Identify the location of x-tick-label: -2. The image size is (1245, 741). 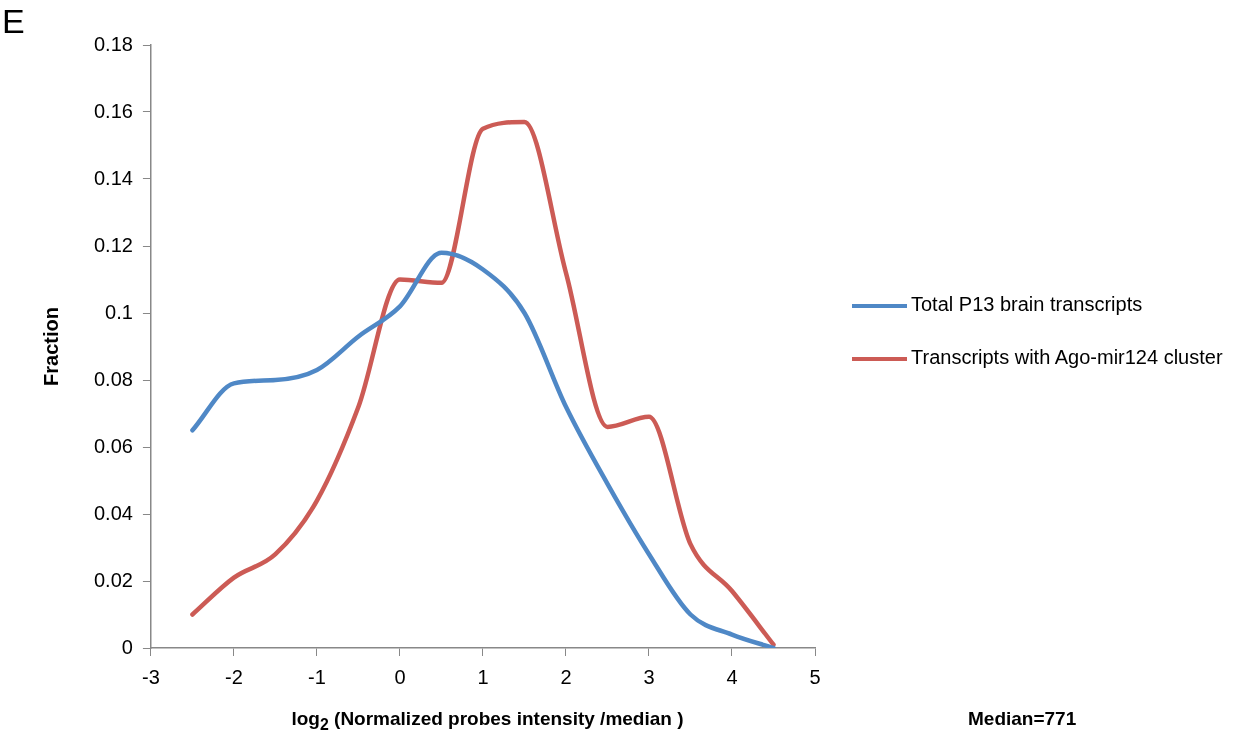
(234, 676).